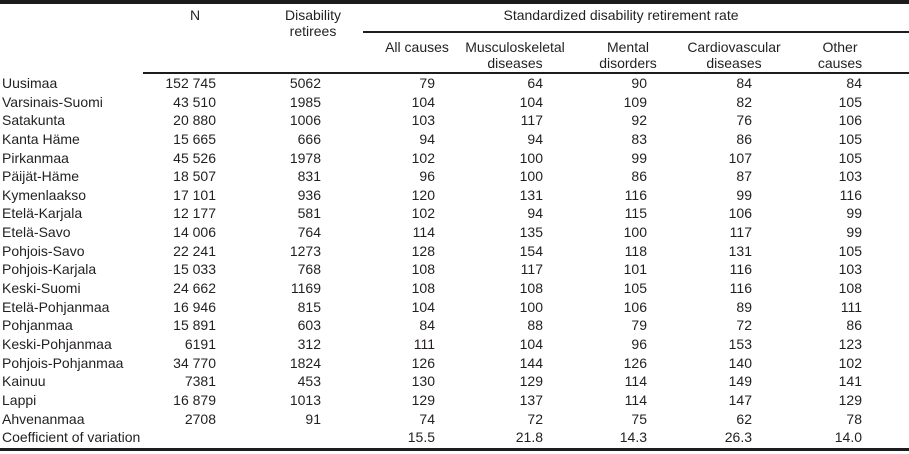  Describe the element at coordinates (52, 101) in the screenshot. I see `region-cell: Varsinais-Suomi` at that location.